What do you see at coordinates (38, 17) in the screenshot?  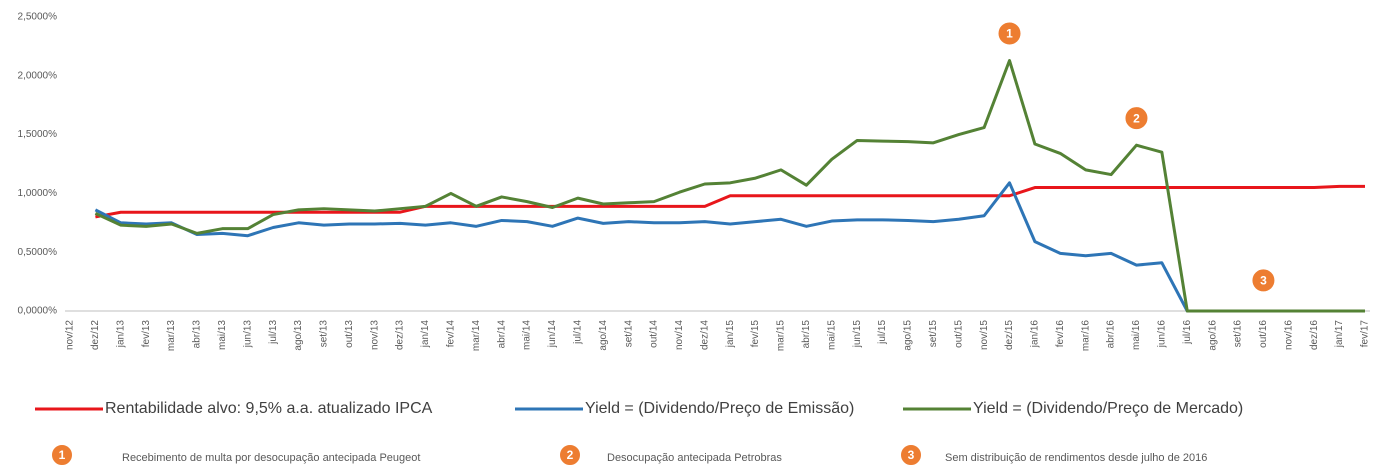 I see `y-tick-label: 2,5000%` at bounding box center [38, 17].